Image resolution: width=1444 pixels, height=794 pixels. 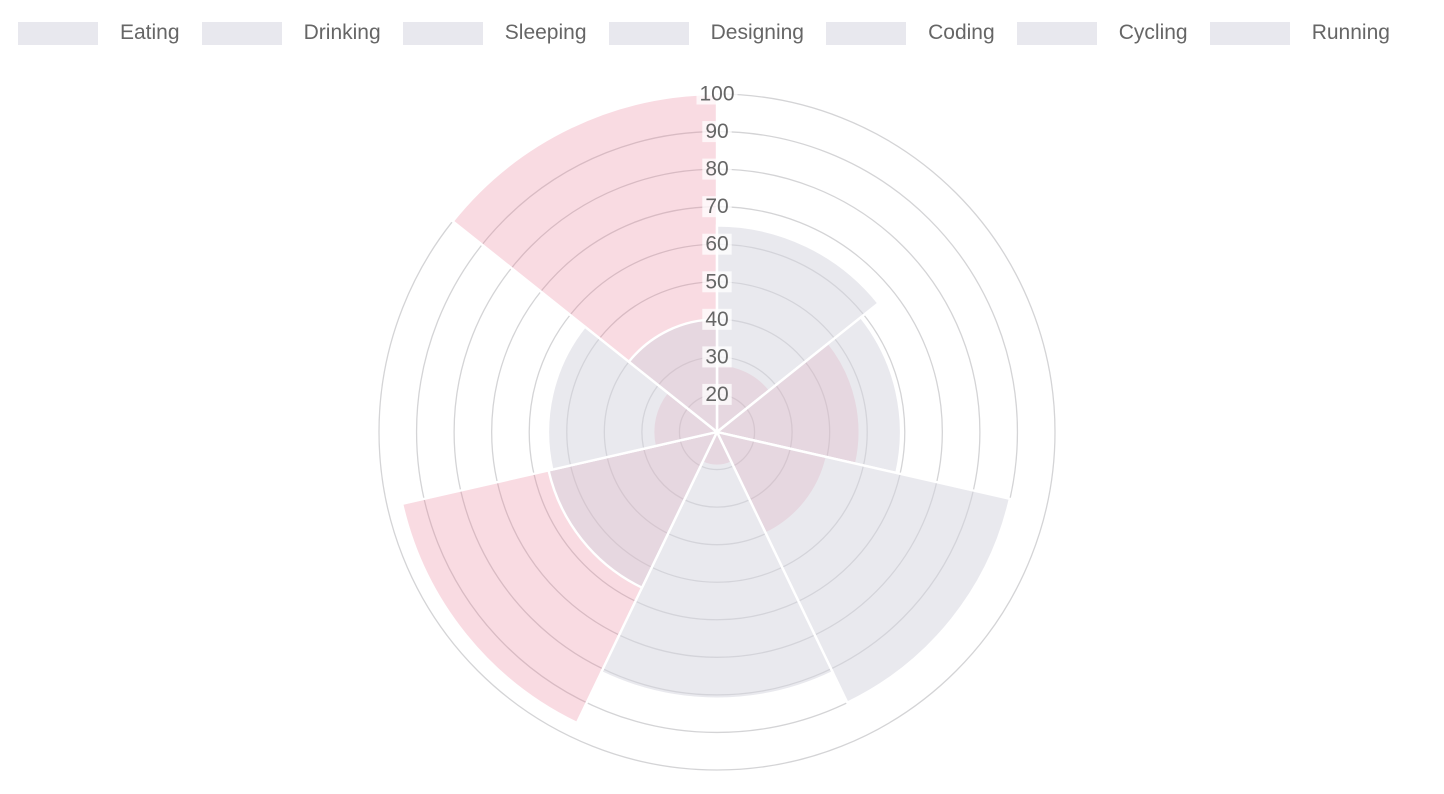 I want to click on legend-item-sleeping: Sleeping, so click(x=494, y=33).